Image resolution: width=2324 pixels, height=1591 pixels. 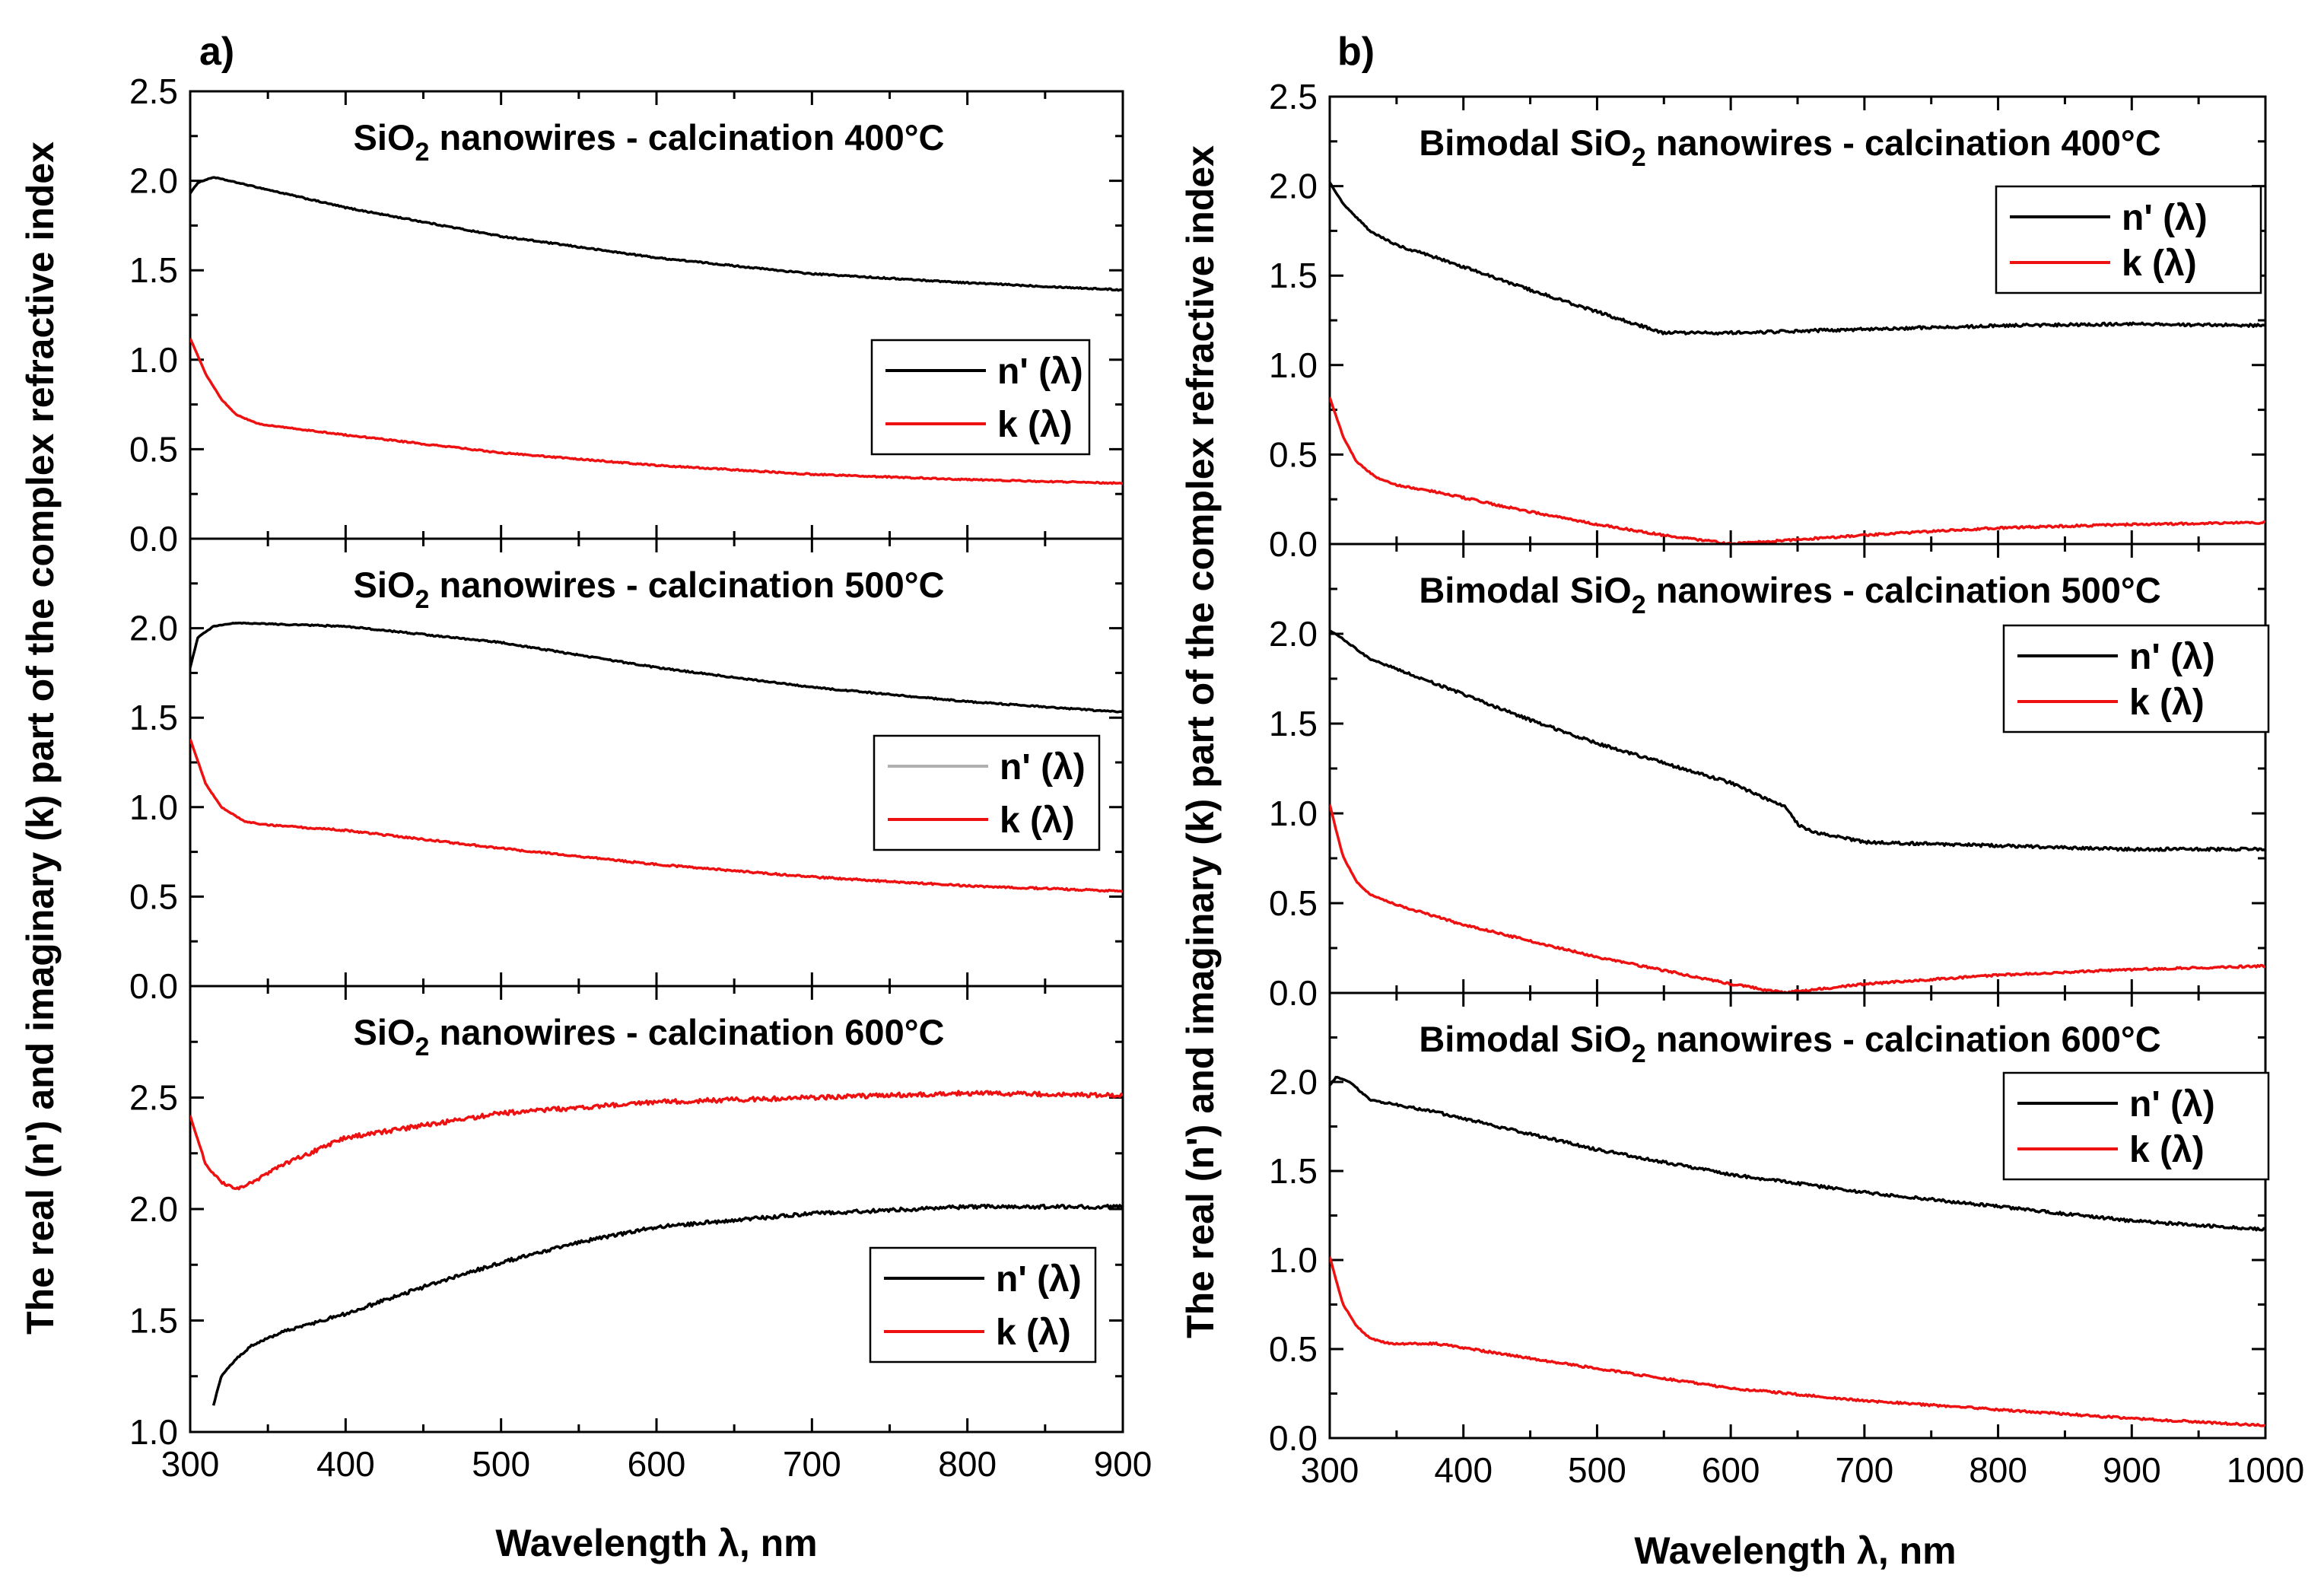 I want to click on panel-title: SiO2 nanowires - calcination 400°C, so click(x=649, y=142).